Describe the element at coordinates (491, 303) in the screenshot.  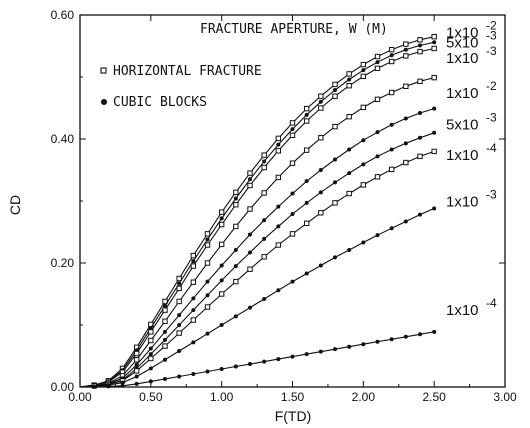
I see `curve-label-exponent: -4` at that location.